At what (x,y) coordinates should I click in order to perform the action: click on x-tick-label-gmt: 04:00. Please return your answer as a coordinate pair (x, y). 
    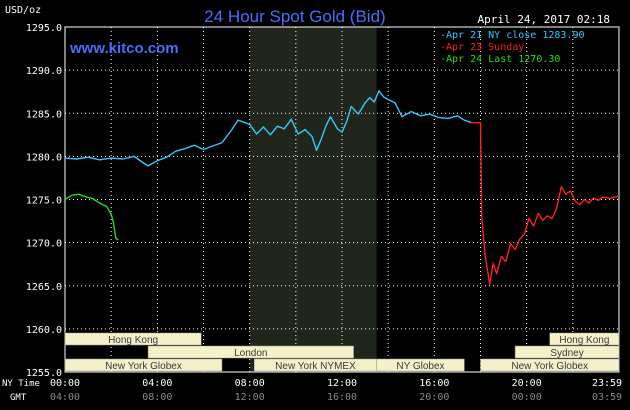
    Looking at the image, I should click on (65, 397).